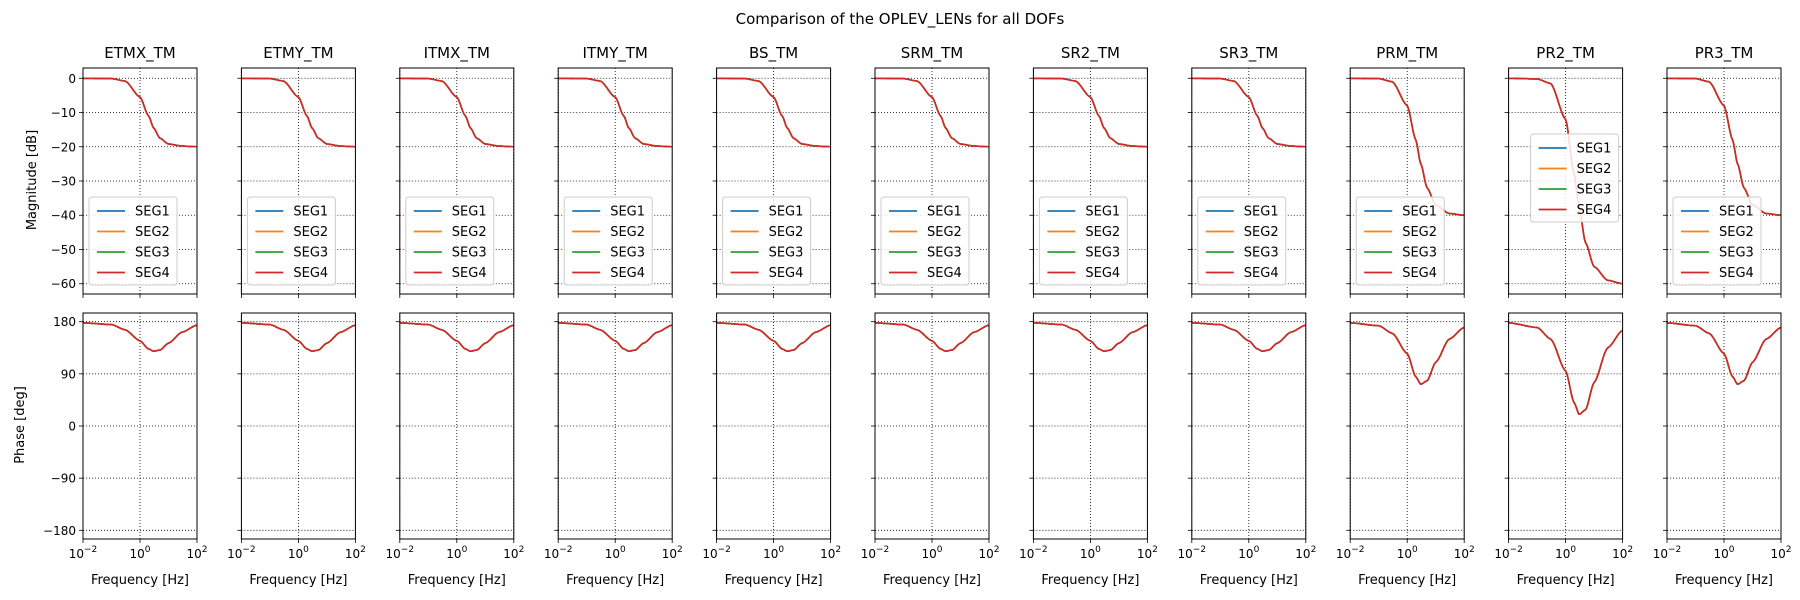 The image size is (1800, 600). What do you see at coordinates (63, 479) in the screenshot?
I see `y-tick-label: −90` at bounding box center [63, 479].